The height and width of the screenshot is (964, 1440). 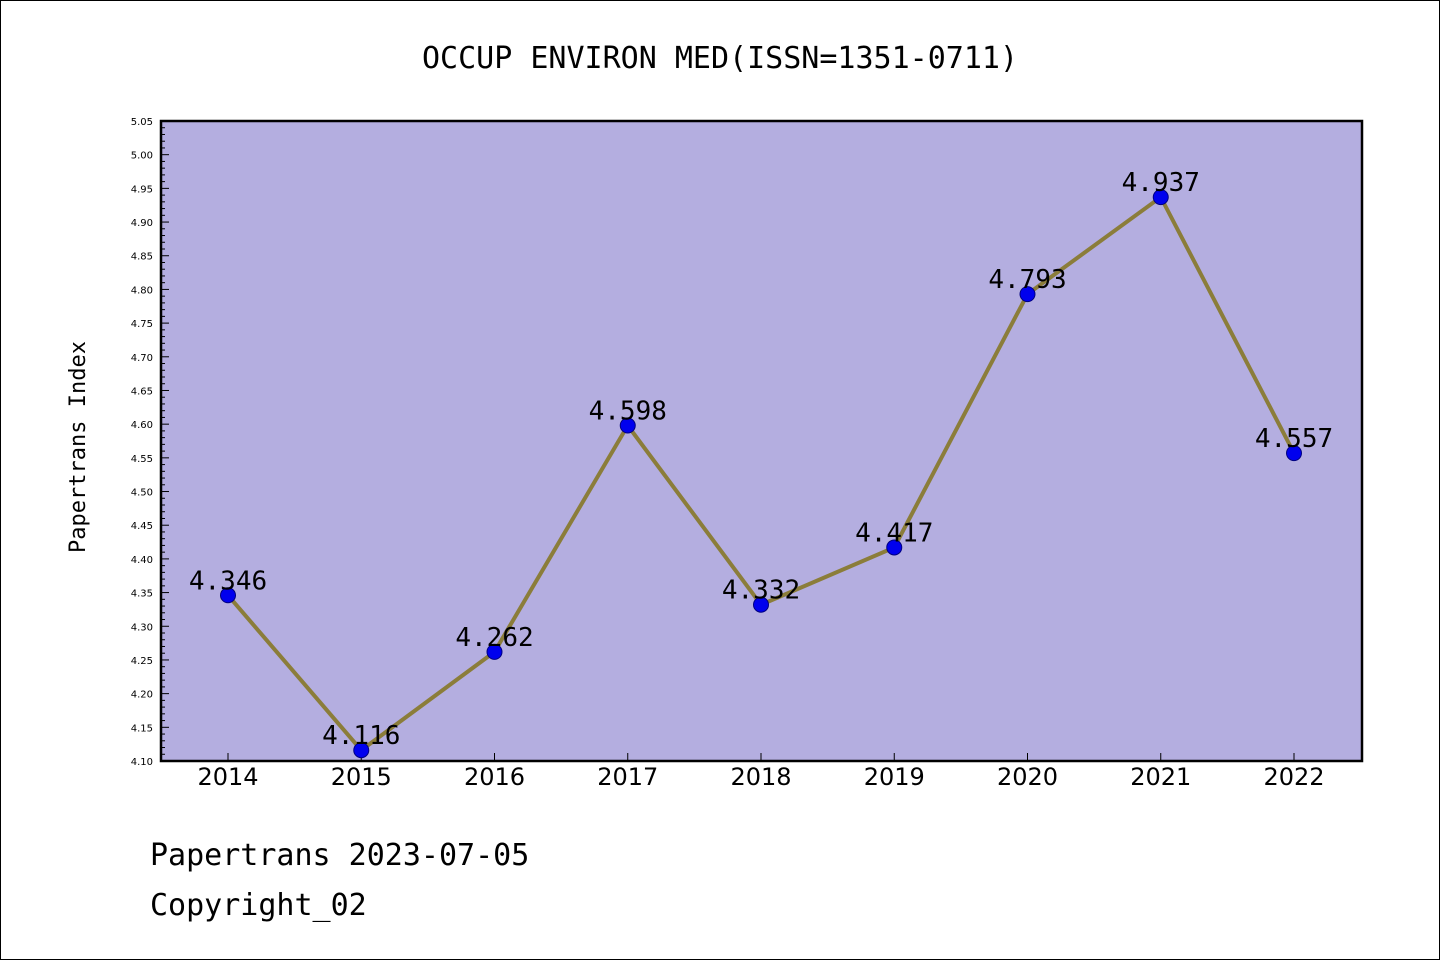 I want to click on data-label: 4.557, so click(x=1294, y=439).